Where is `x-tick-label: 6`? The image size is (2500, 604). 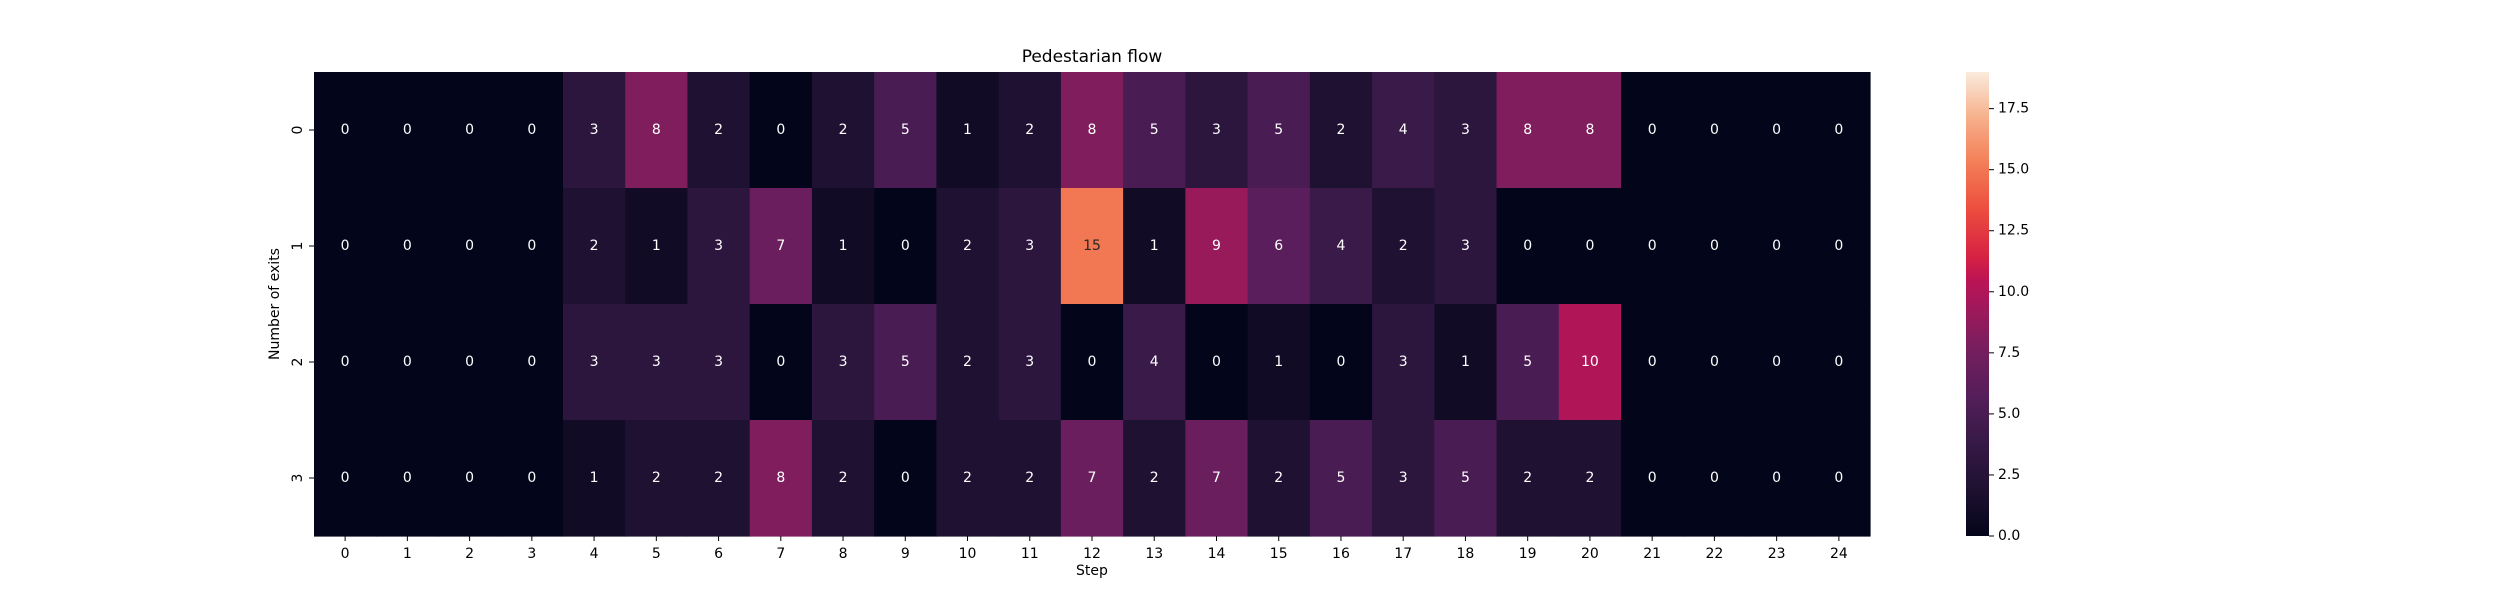
x-tick-label: 6 is located at coordinates (718, 554).